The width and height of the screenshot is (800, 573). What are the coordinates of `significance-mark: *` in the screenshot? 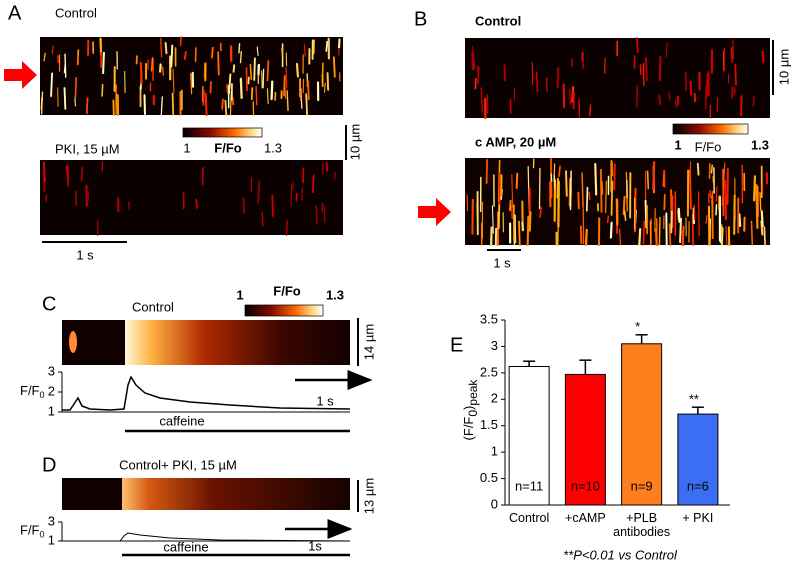 It's located at (637, 326).